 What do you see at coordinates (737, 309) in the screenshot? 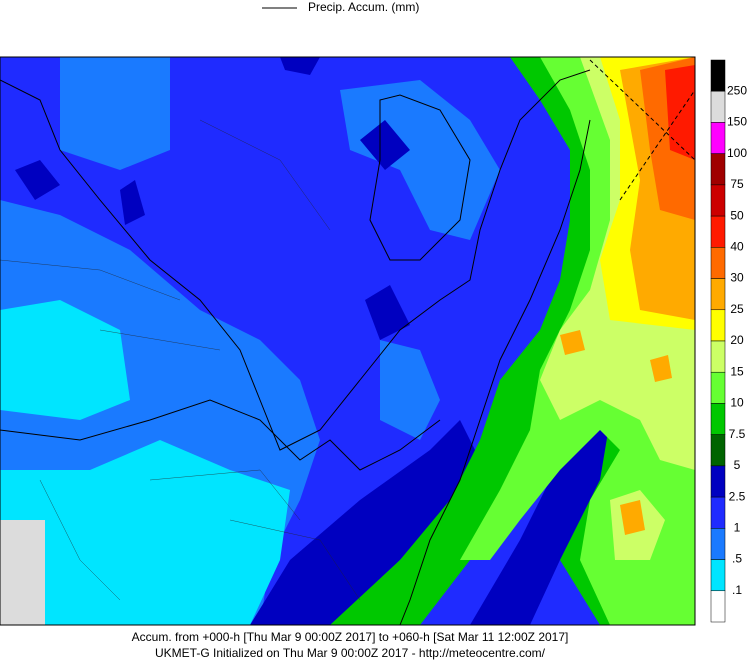
I see `colorbar-label: 25` at bounding box center [737, 309].